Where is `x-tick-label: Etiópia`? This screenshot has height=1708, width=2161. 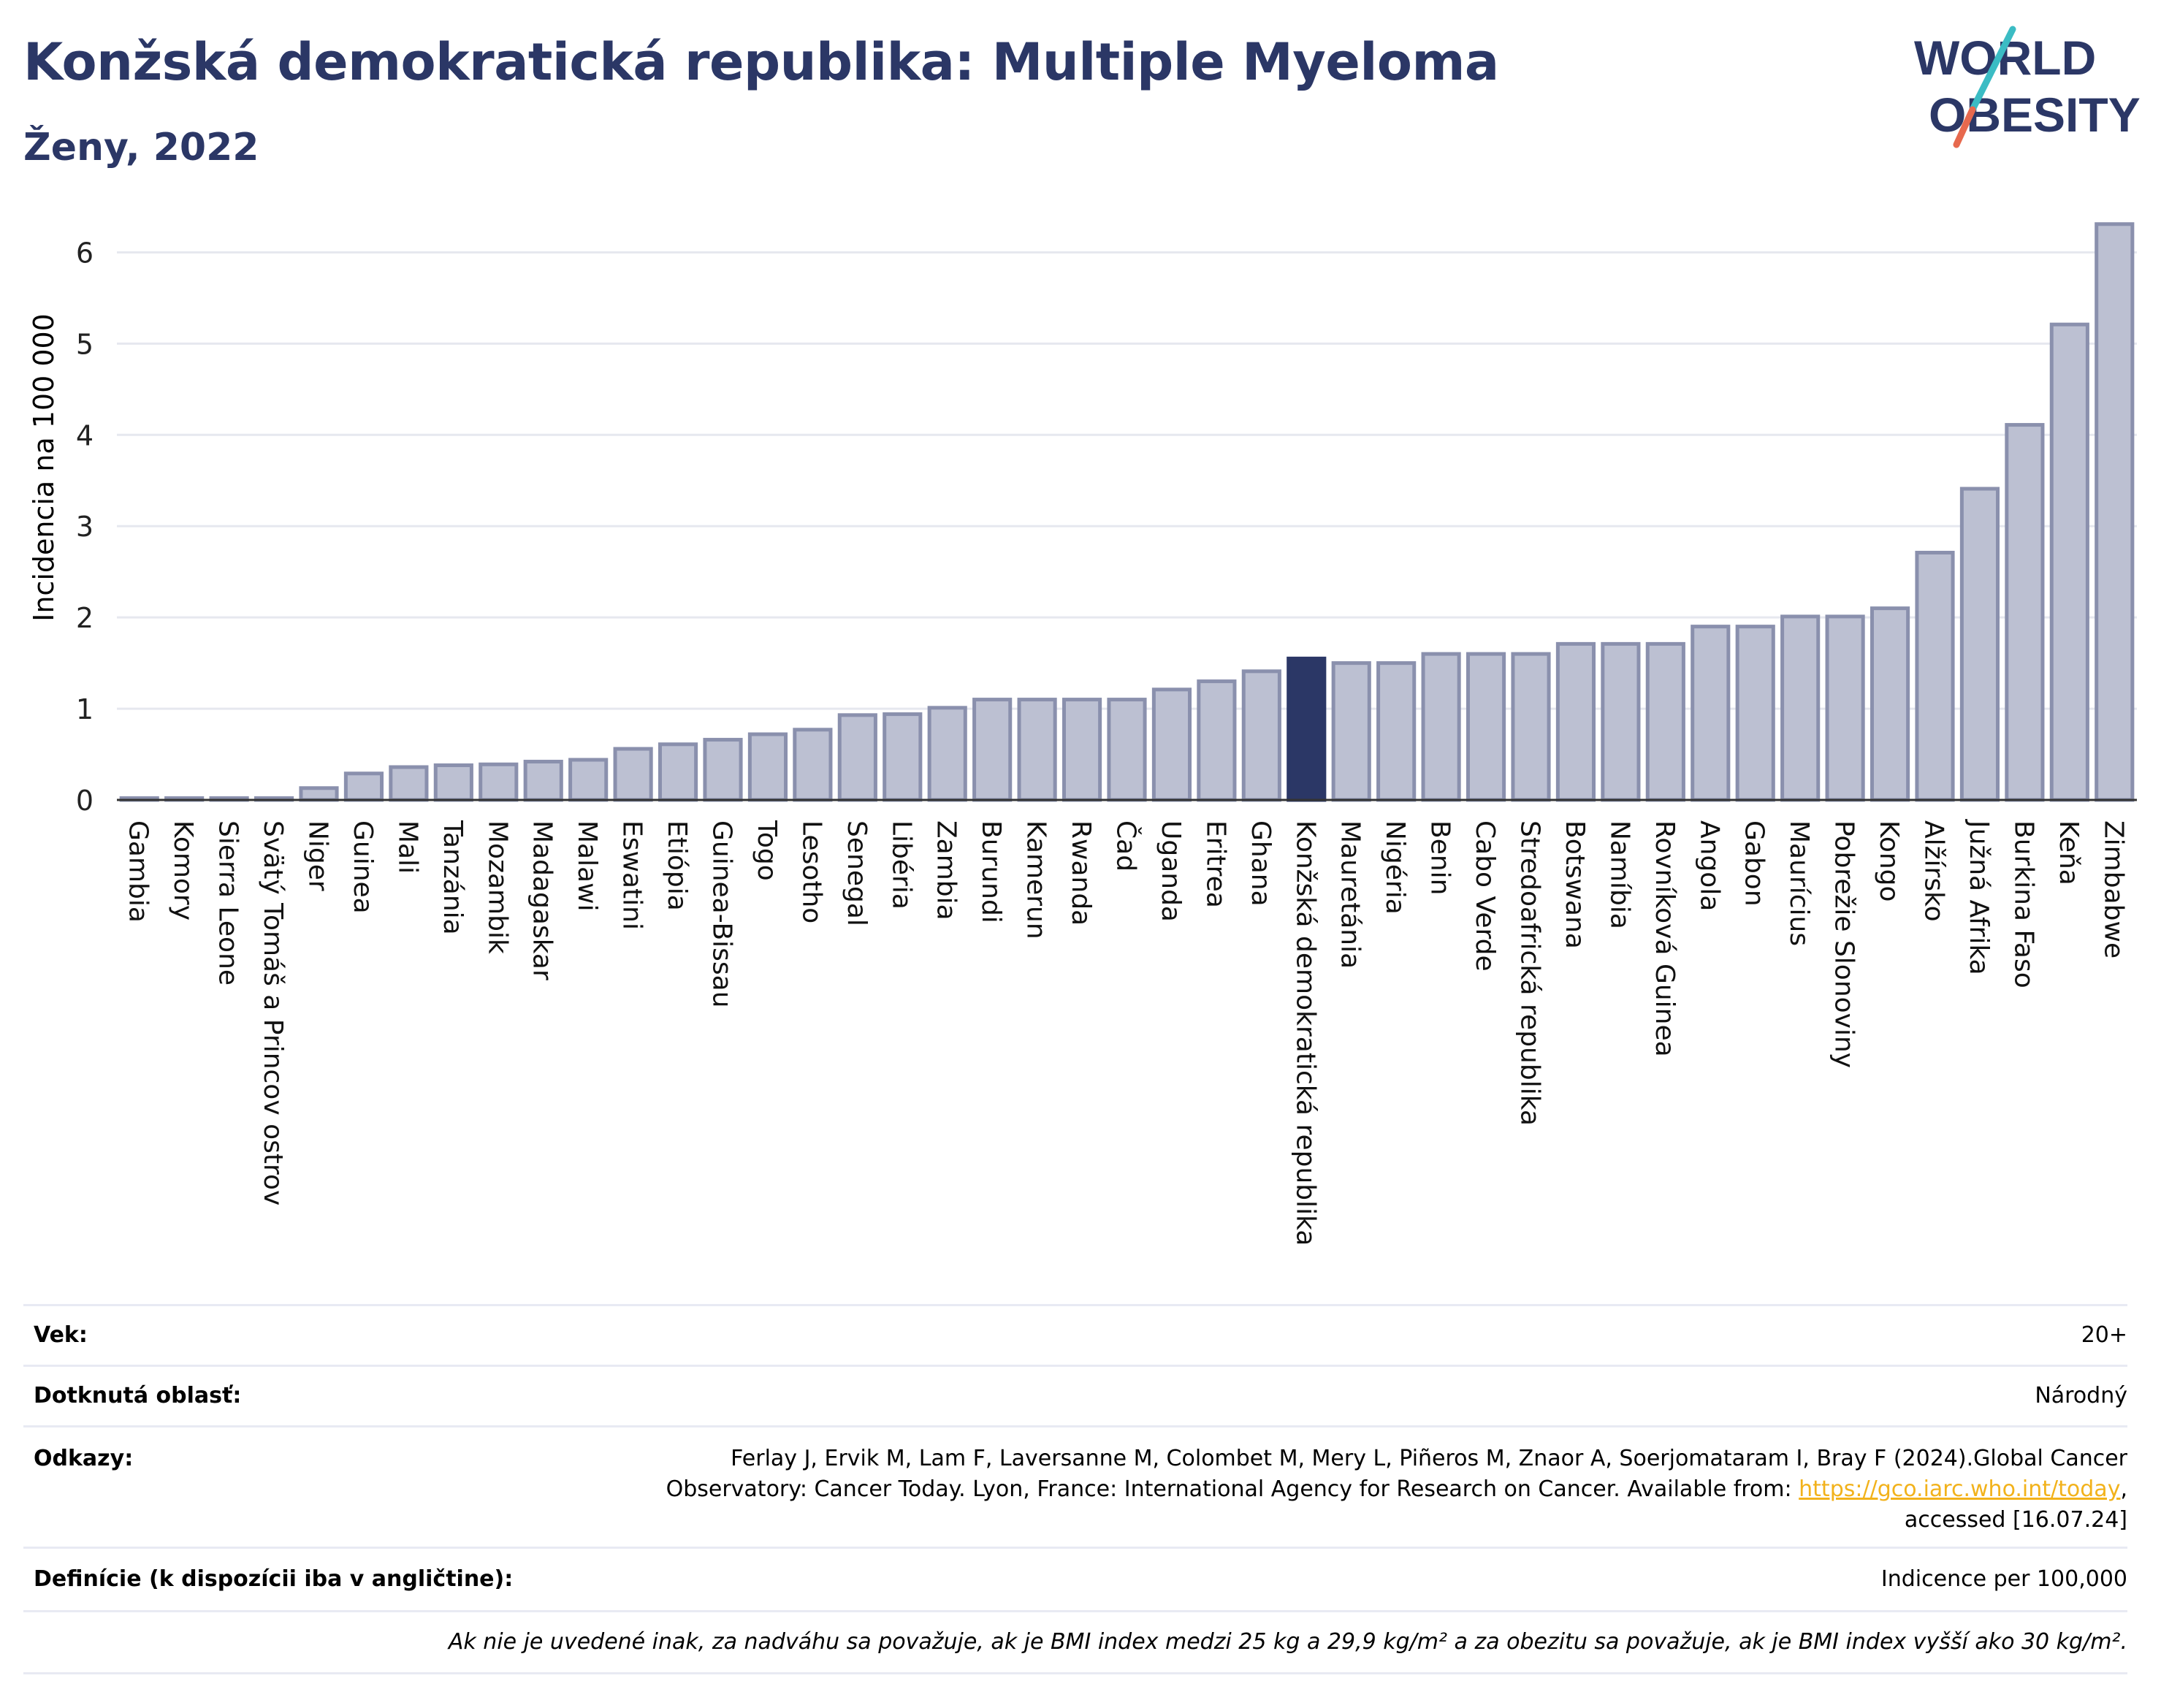
x-tick-label: Etiópia is located at coordinates (677, 865).